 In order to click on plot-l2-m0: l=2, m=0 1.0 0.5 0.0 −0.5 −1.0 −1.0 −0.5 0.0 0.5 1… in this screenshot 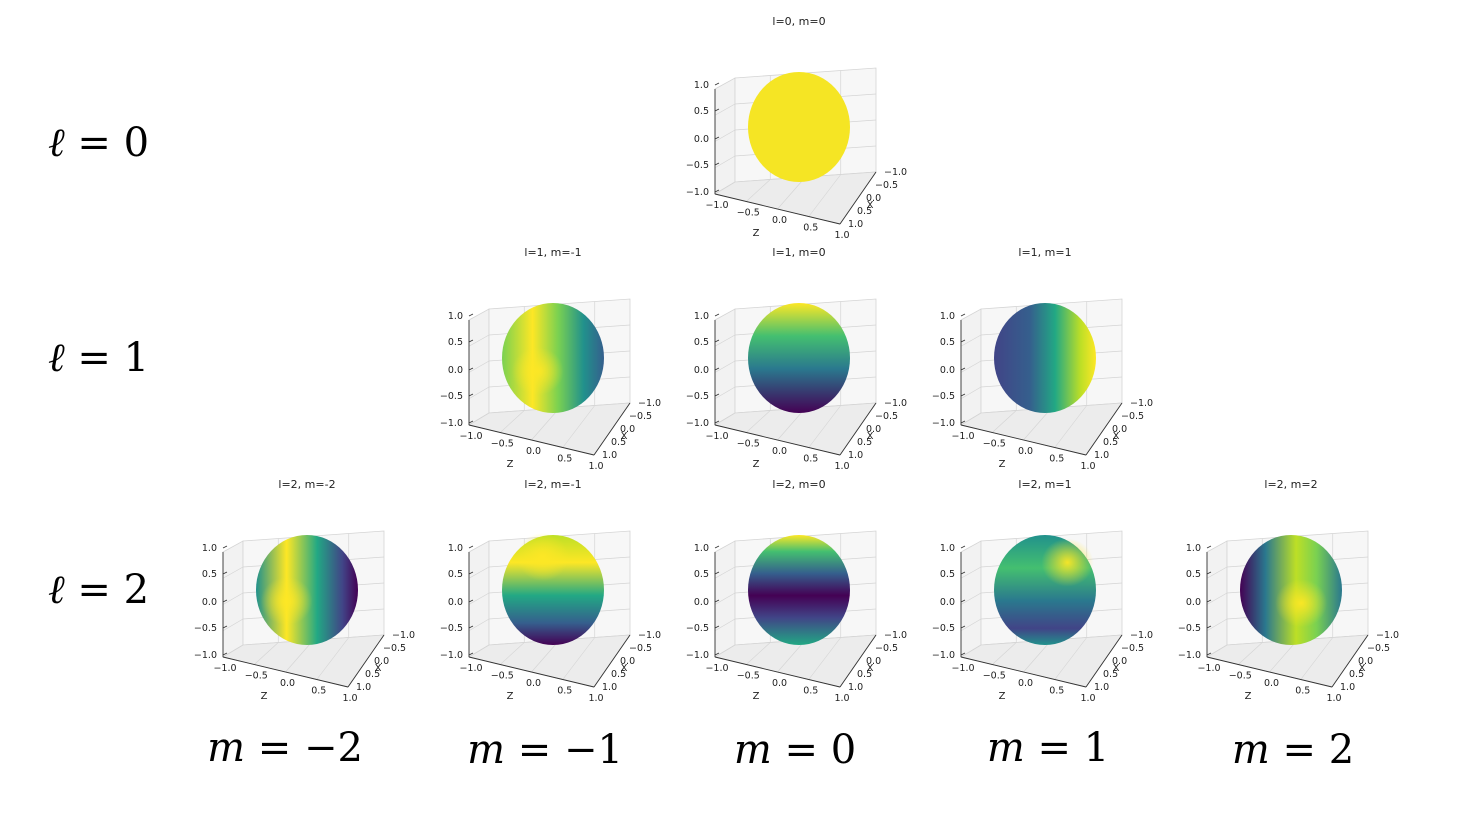, I will do `click(795, 592)`.